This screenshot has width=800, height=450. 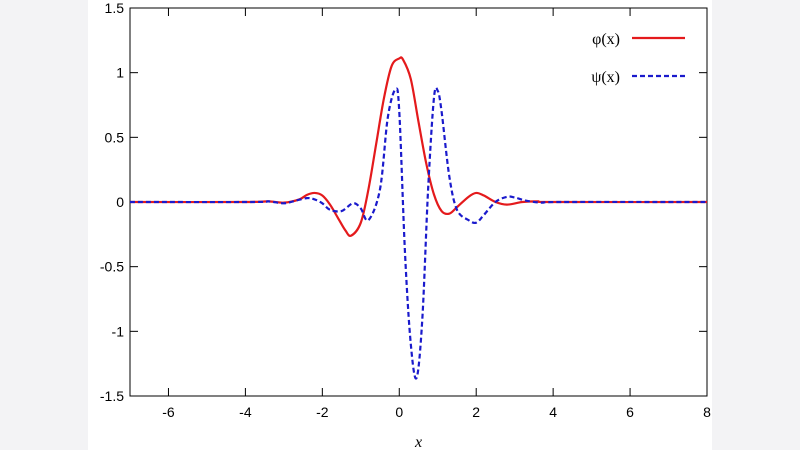 I want to click on y-tick-label: -0.5, so click(x=112, y=267).